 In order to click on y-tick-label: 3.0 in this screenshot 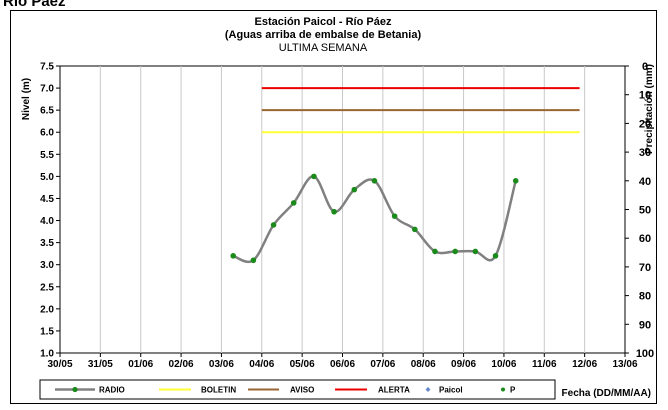, I will do `click(47, 265)`.